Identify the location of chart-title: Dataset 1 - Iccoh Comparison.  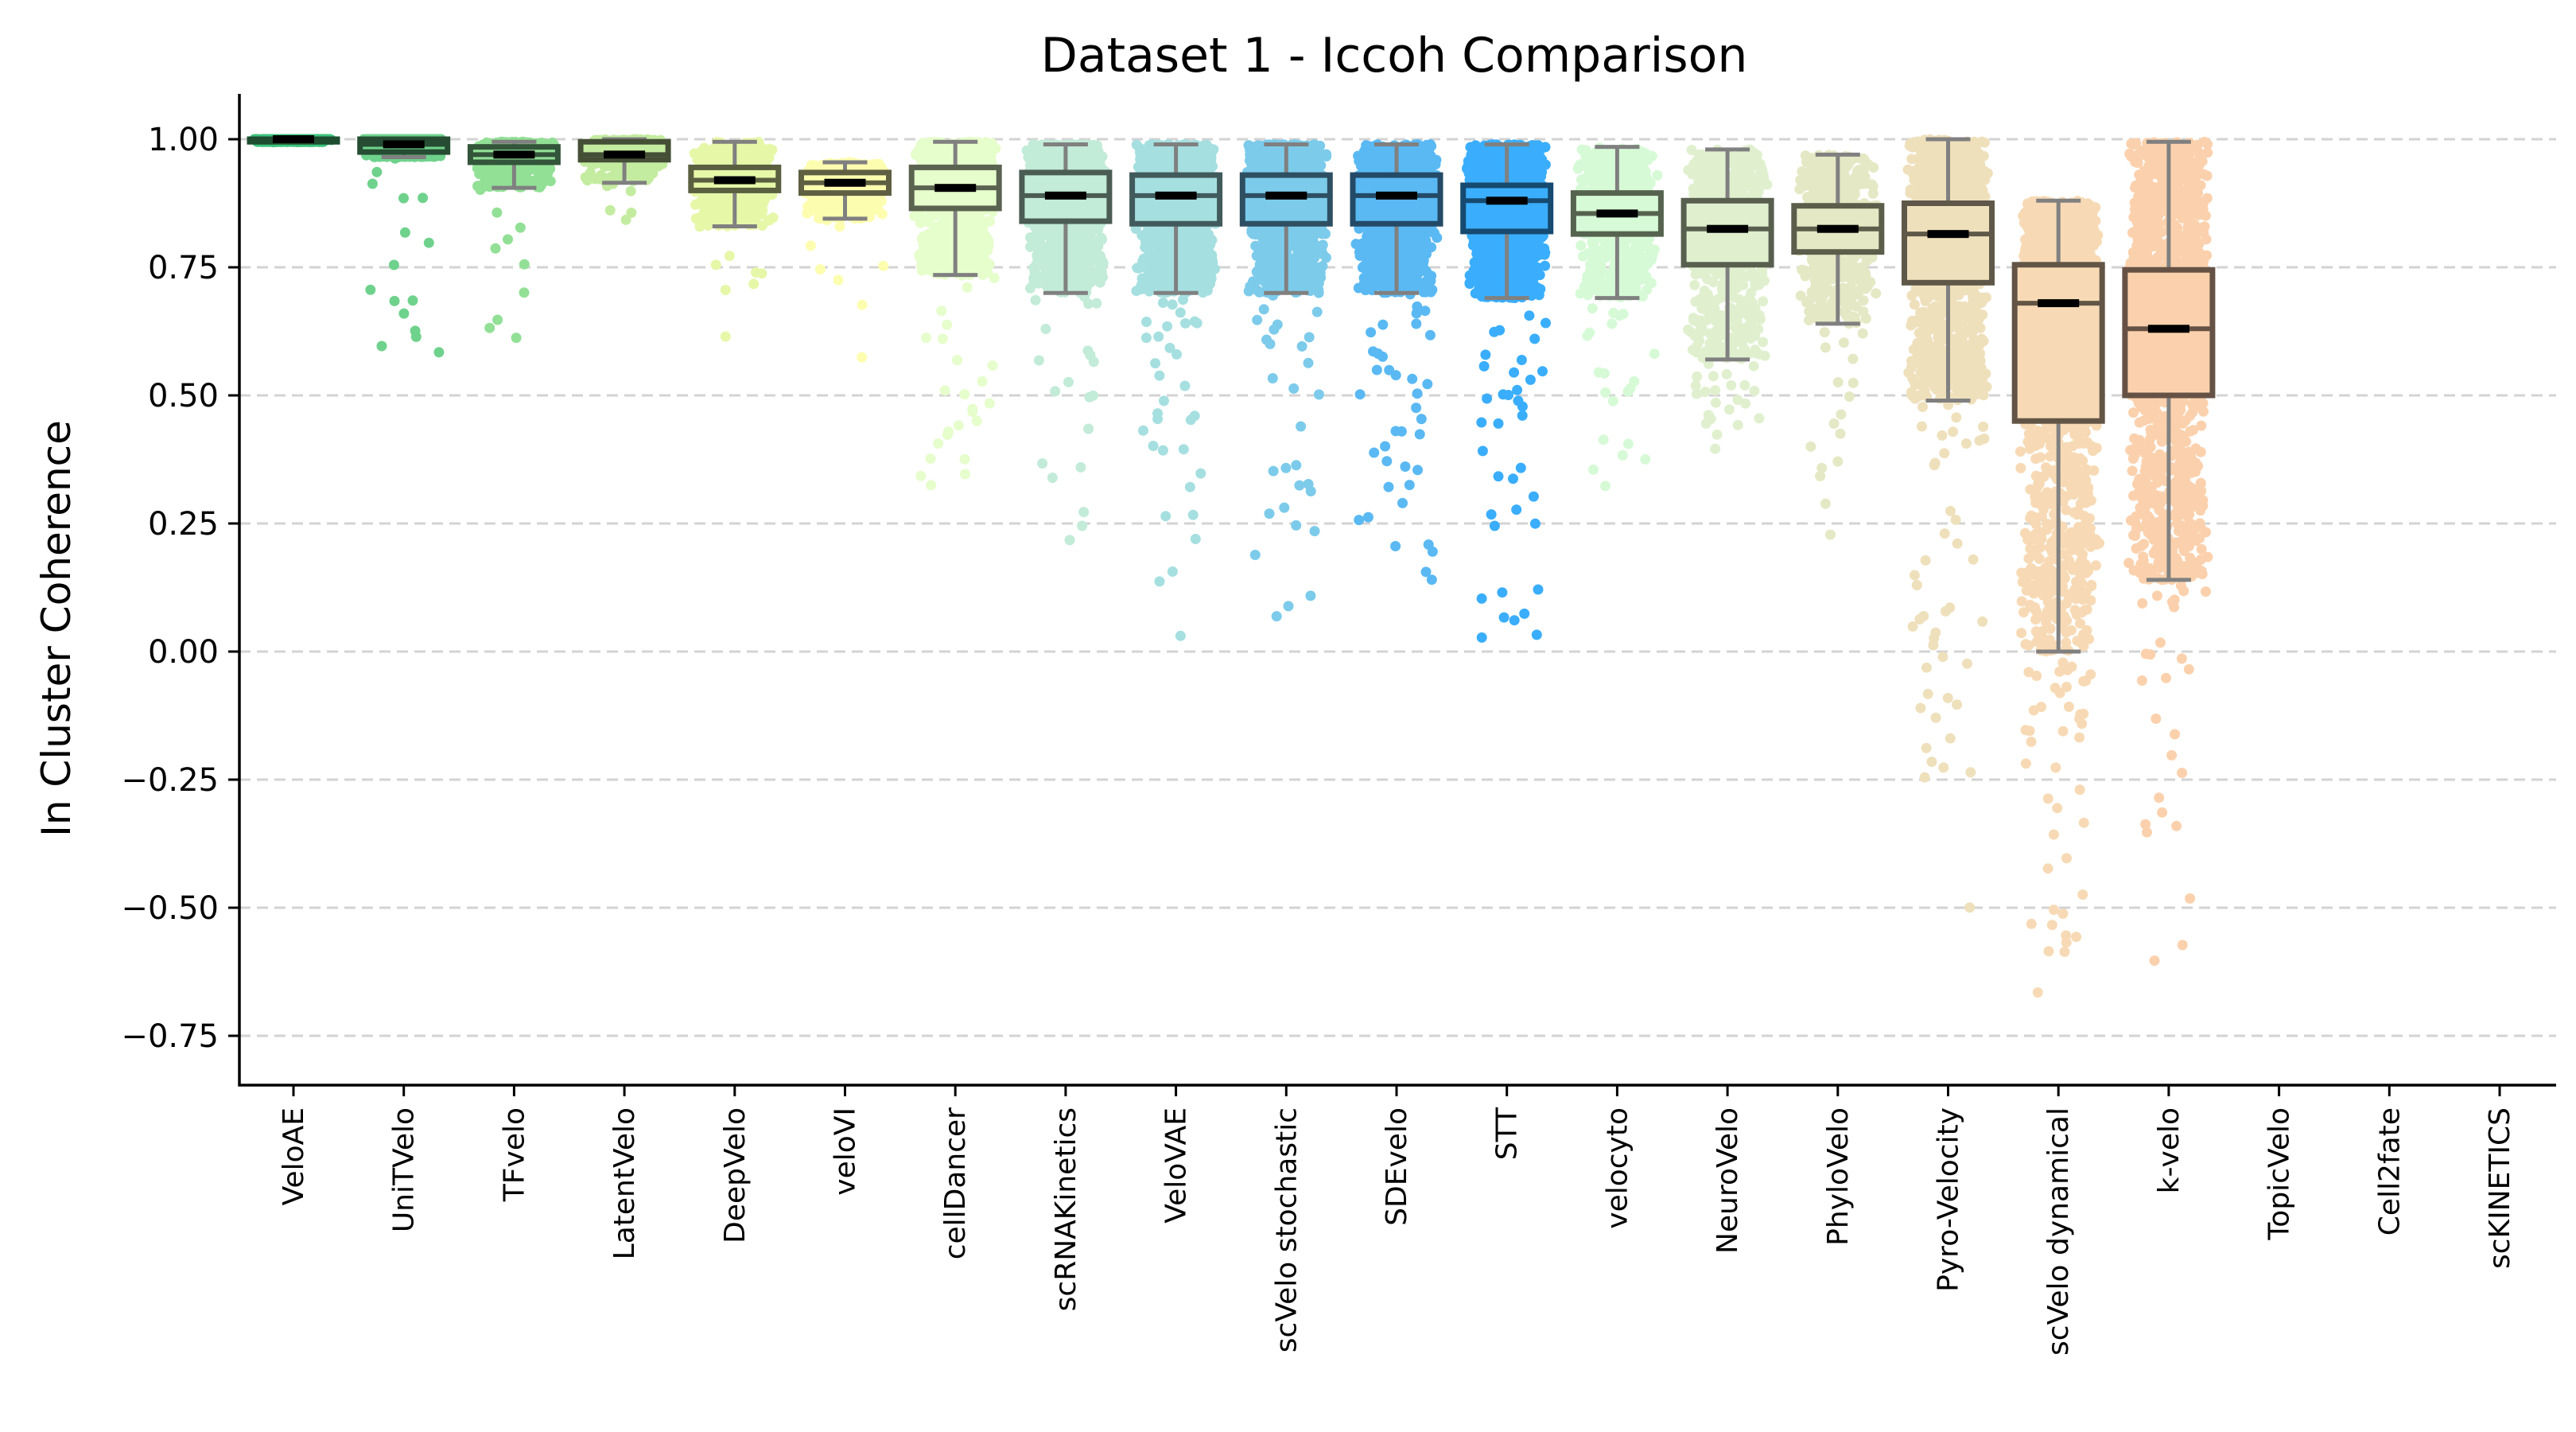
(1394, 56).